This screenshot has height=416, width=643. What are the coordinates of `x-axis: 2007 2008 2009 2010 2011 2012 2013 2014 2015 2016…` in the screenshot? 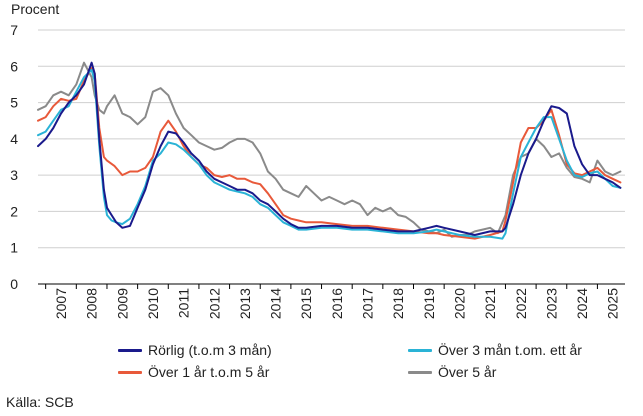 It's located at (331, 301).